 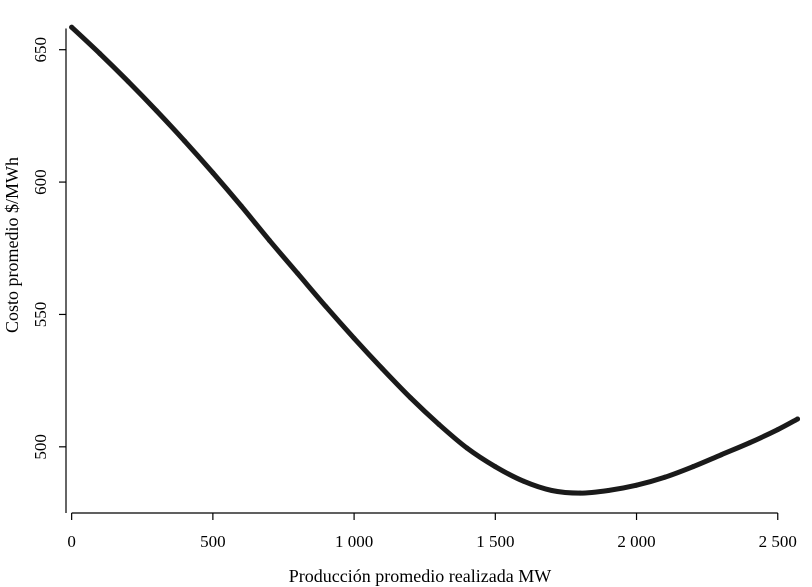 I want to click on y-tick-label: 550, so click(x=40, y=315).